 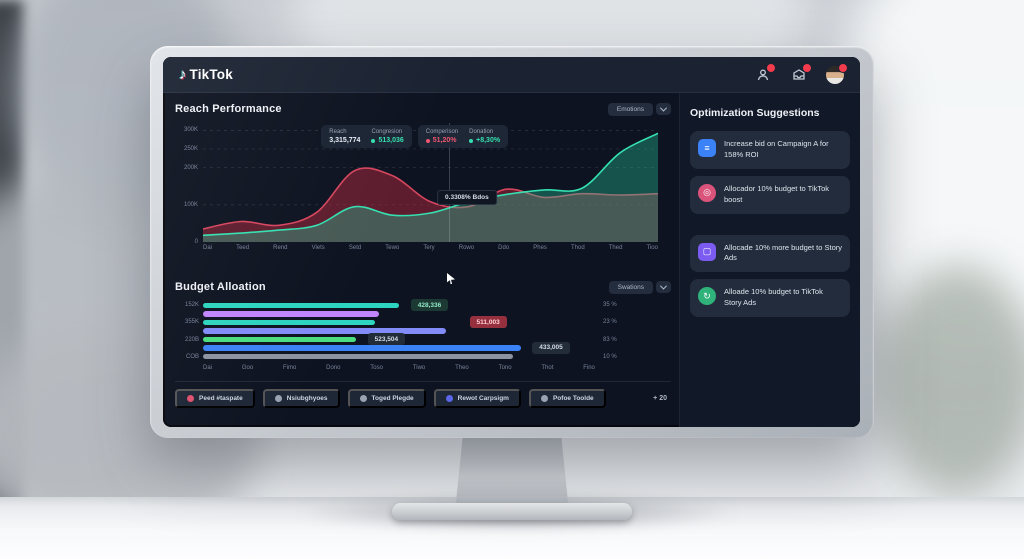 I want to click on budget-bar-row: 428,336, so click(x=399, y=305).